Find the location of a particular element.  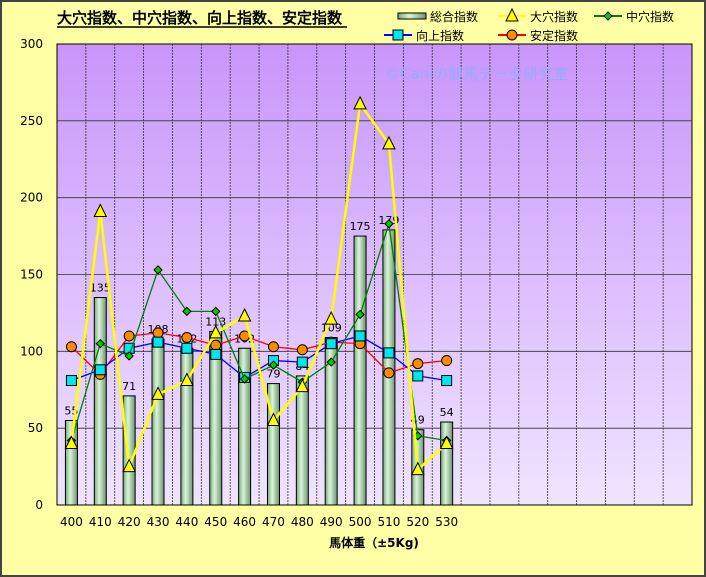

x-tick-label: 450 is located at coordinates (215, 522).